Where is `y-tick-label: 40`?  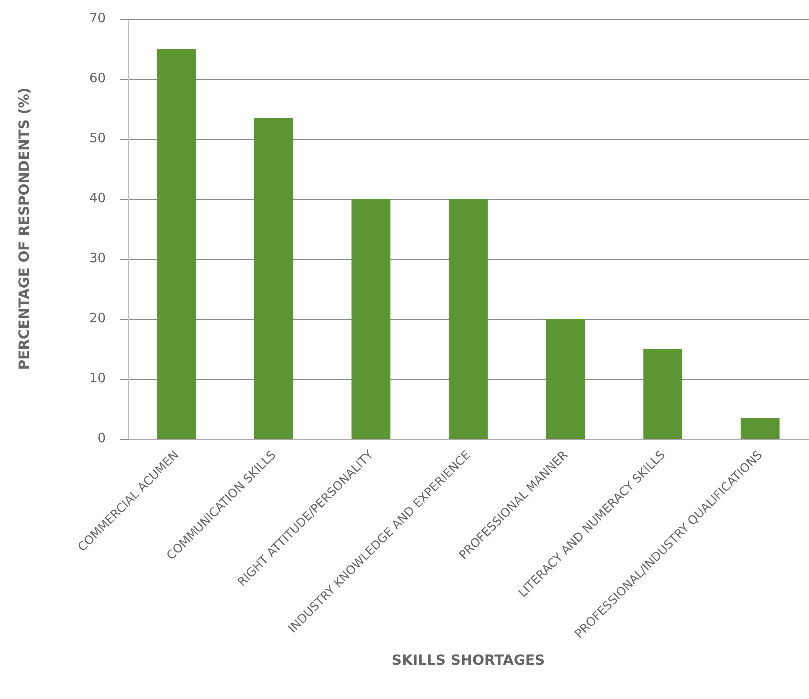 y-tick-label: 40 is located at coordinates (97, 199).